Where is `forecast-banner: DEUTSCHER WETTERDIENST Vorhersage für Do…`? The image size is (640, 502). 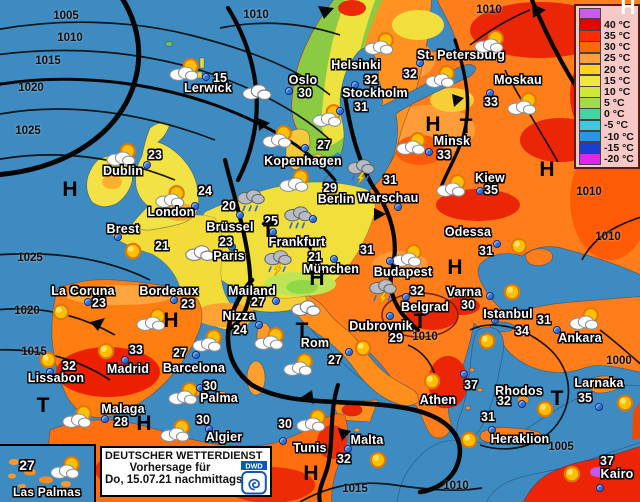
forecast-banner: DEUTSCHER WETTERDIENST Vorhersage für Do… is located at coordinates (186, 471).